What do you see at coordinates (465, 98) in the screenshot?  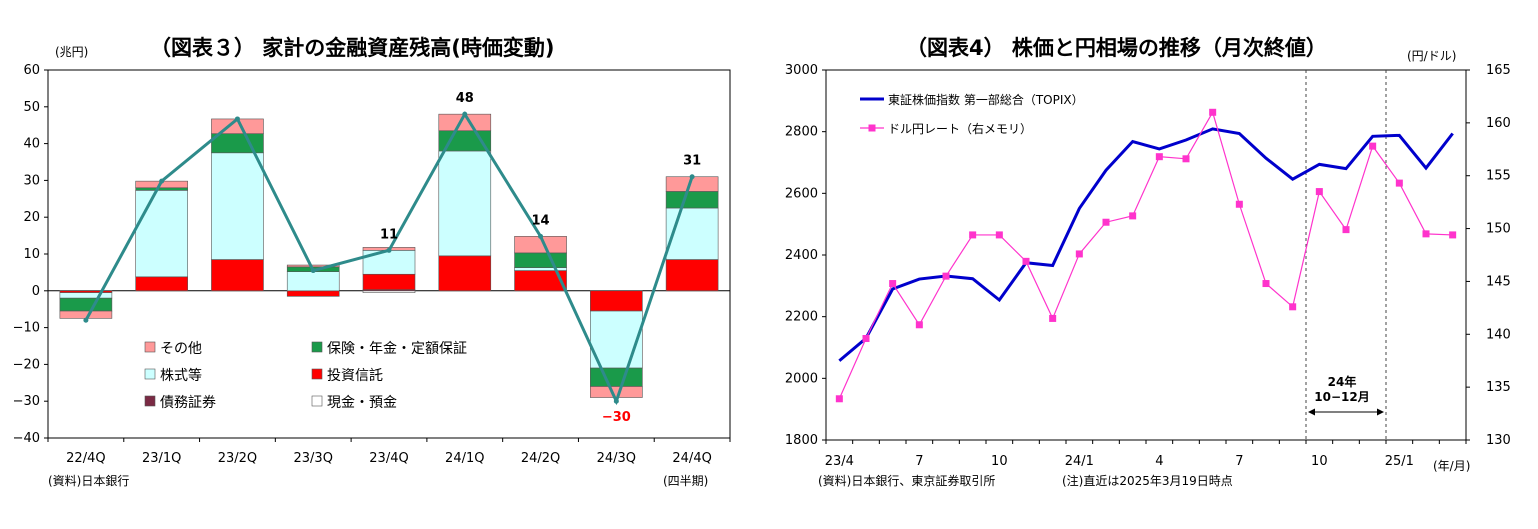 I see `total-data-label: 48` at bounding box center [465, 98].